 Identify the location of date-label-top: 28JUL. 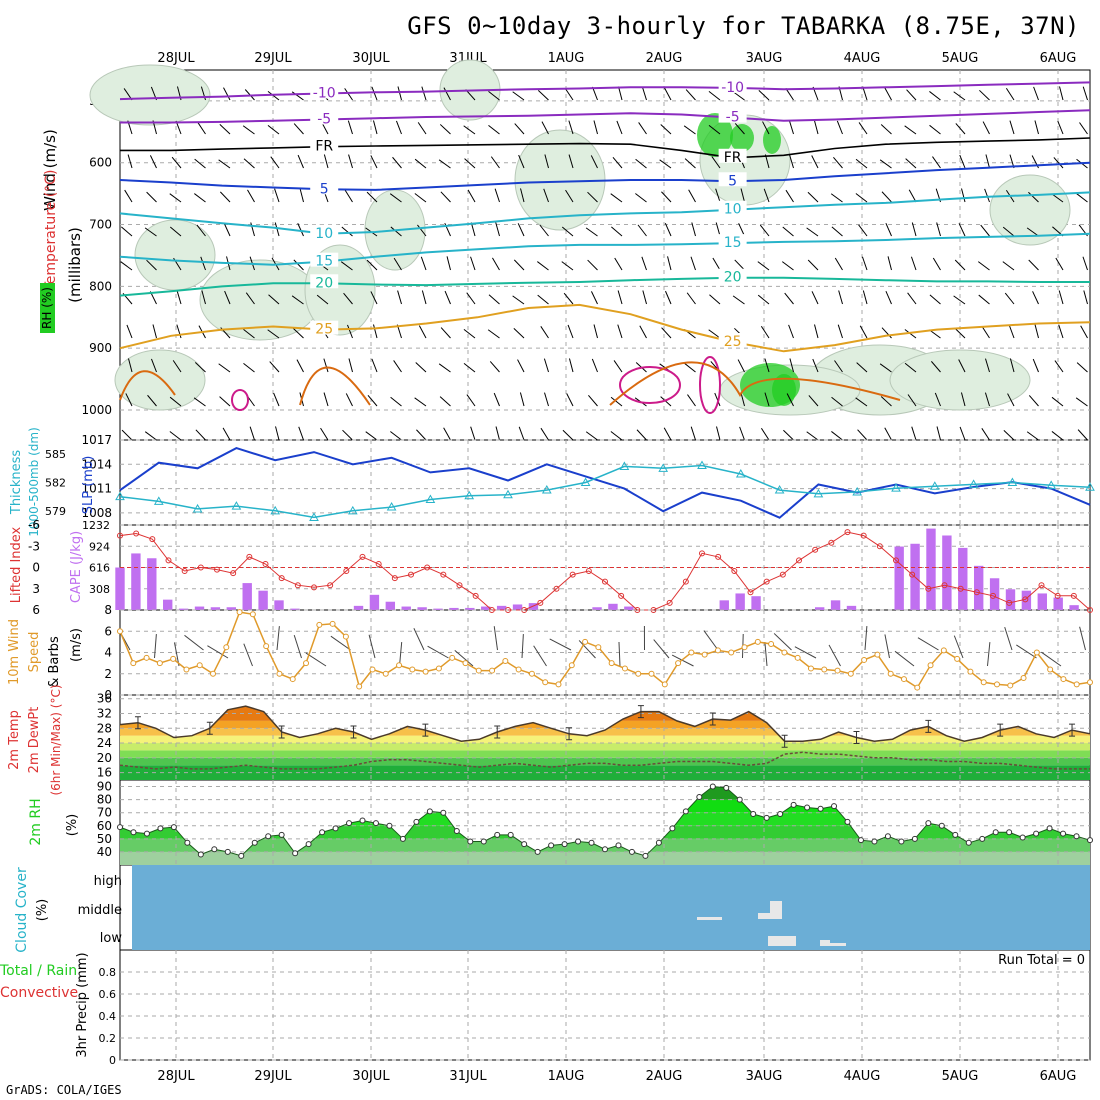
(176, 58).